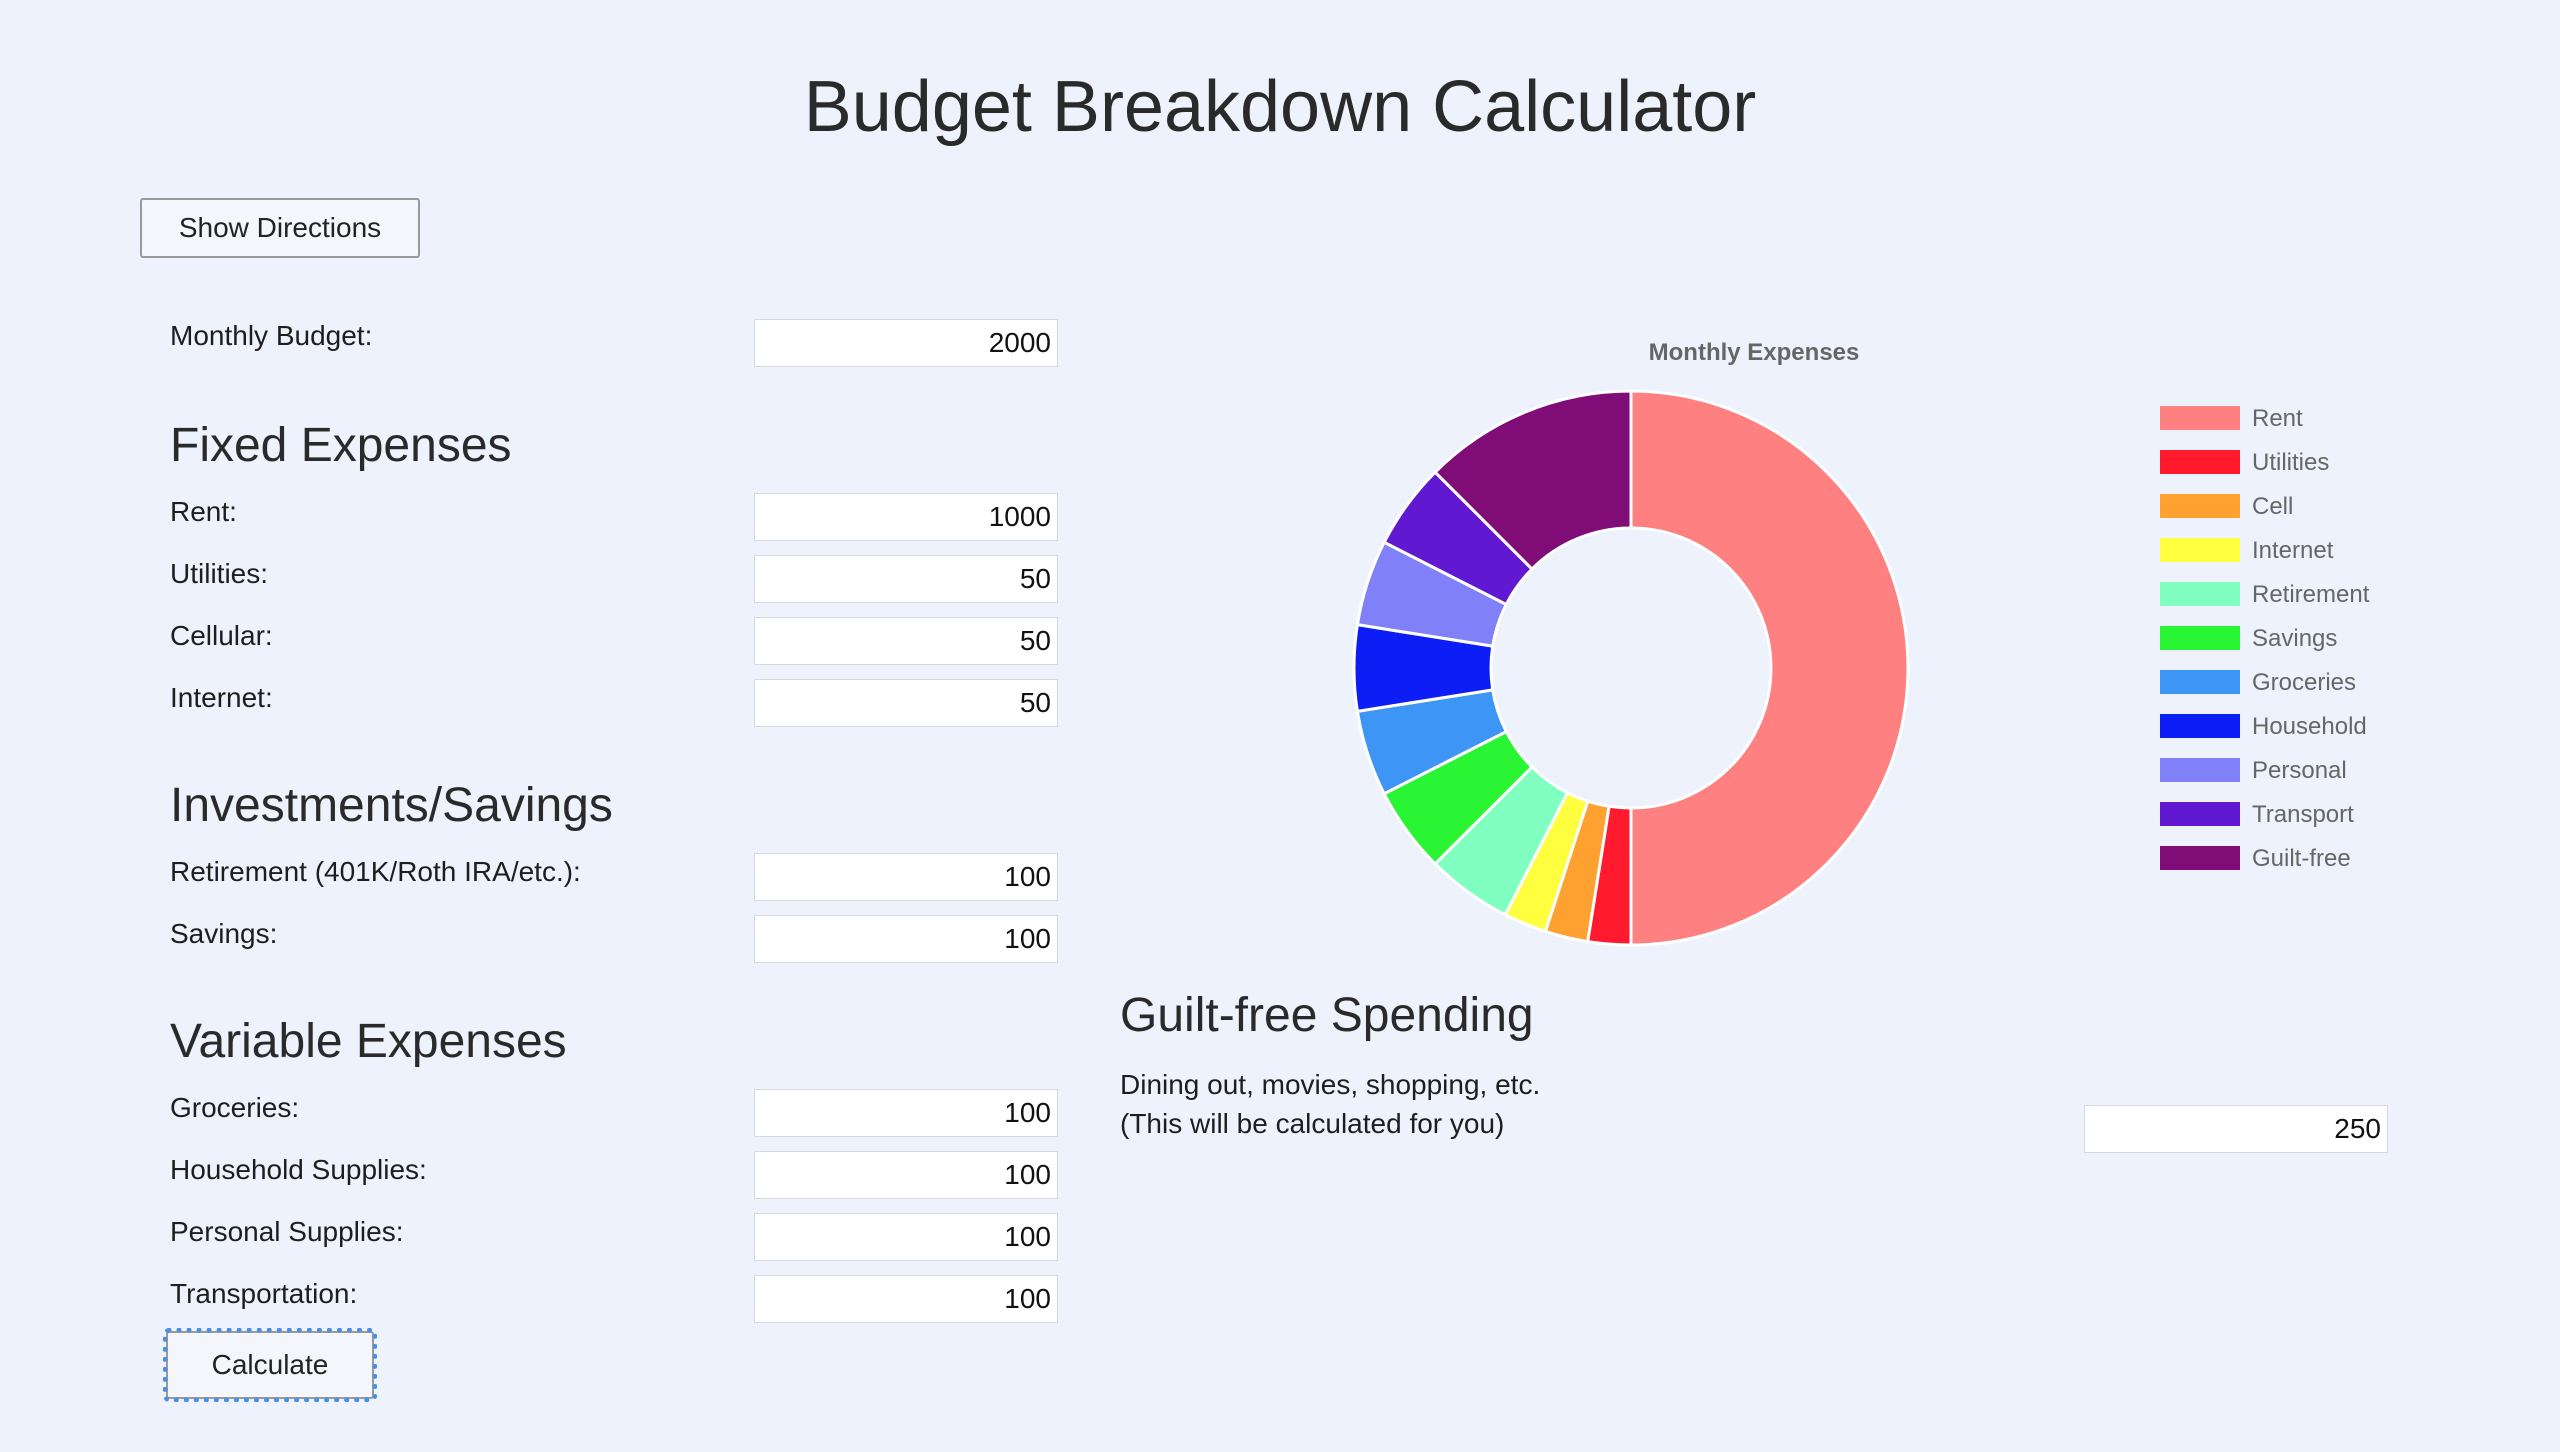 The height and width of the screenshot is (1452, 2560). What do you see at coordinates (906, 1113) in the screenshot?
I see `groceries-input` at bounding box center [906, 1113].